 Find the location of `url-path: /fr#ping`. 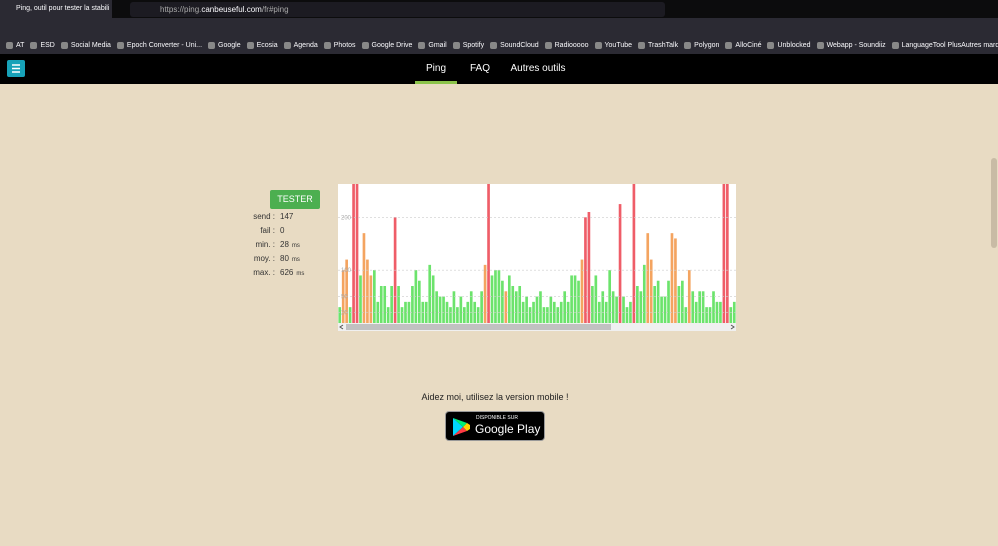

url-path: /fr#ping is located at coordinates (275, 9).